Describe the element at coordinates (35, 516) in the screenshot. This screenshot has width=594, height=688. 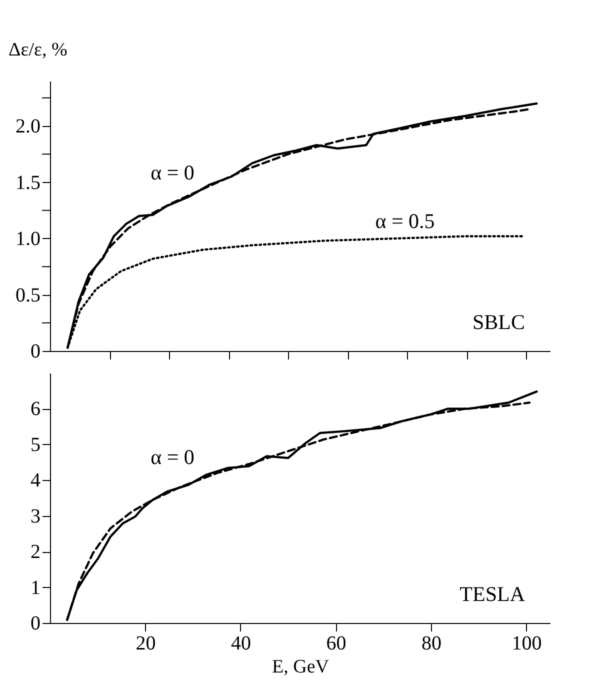
I see `y-tick-label: 3` at that location.